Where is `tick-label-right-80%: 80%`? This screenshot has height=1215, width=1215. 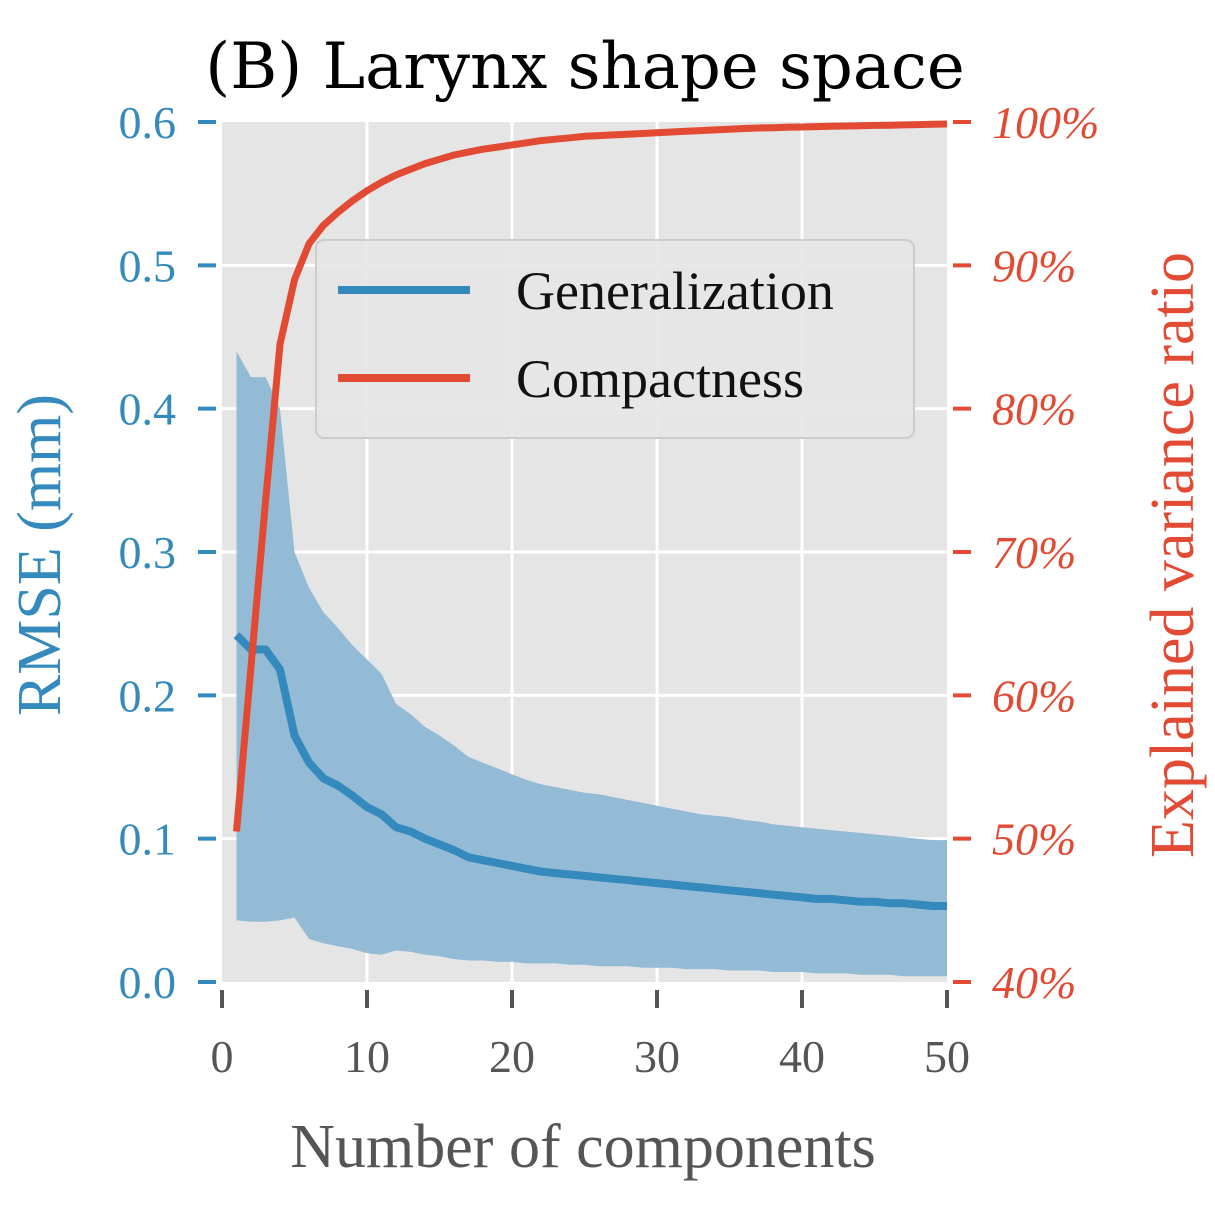 tick-label-right-80%: 80% is located at coordinates (1034, 409).